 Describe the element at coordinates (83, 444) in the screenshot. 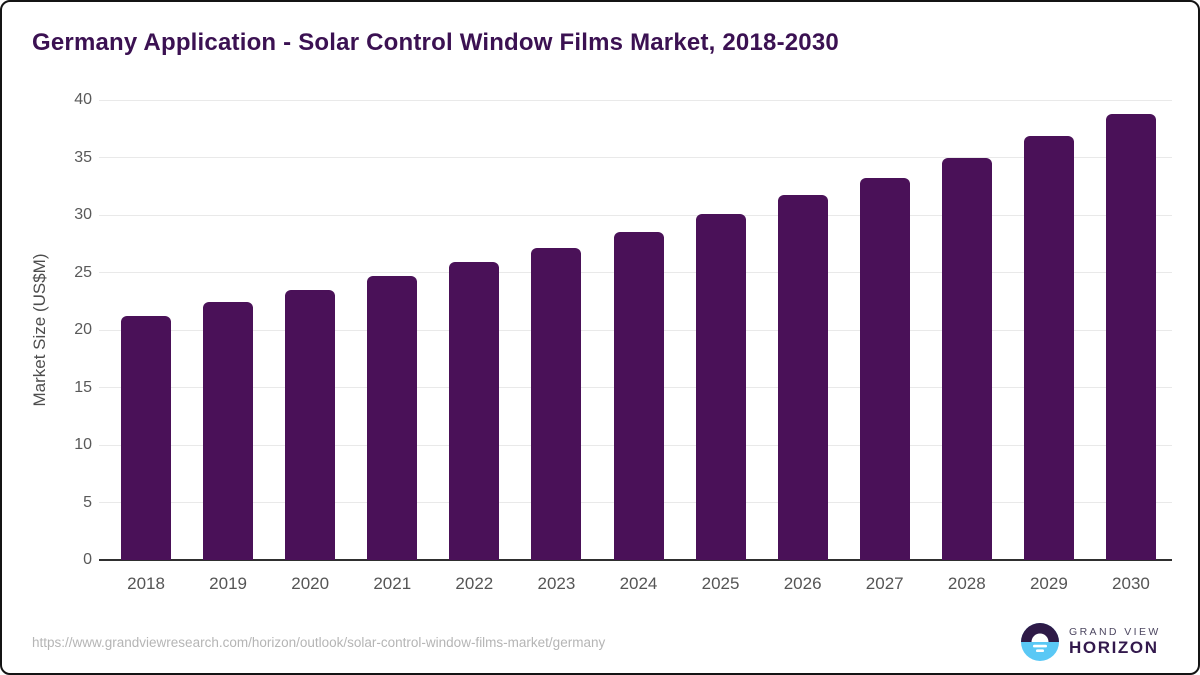

I see `y-axis-tick-label: 10` at that location.